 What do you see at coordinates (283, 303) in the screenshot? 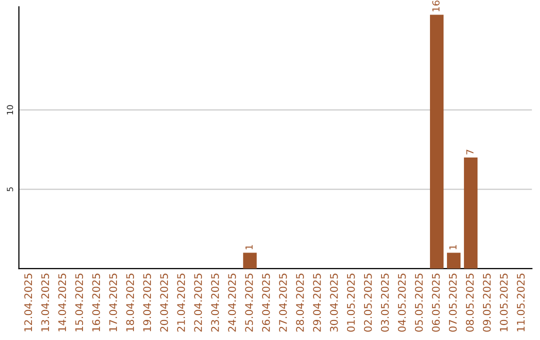
I see `x-tick-label: 27.04.2025` at bounding box center [283, 303].